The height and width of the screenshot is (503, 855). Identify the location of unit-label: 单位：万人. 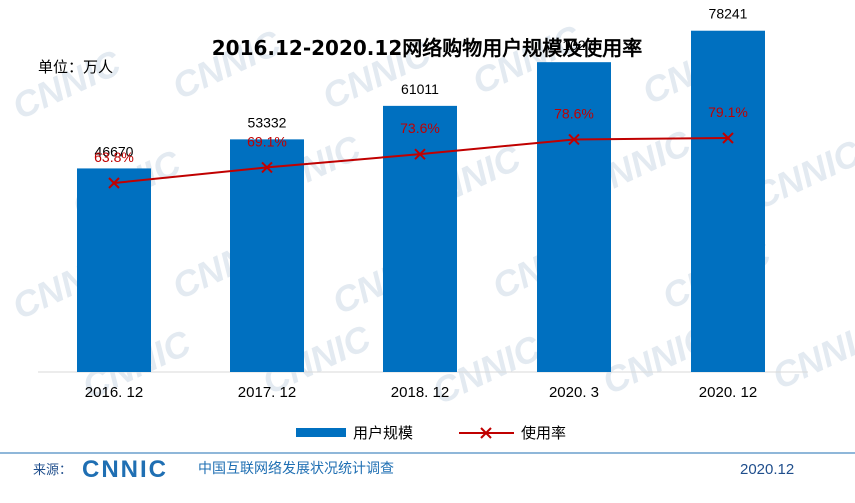
(75, 67).